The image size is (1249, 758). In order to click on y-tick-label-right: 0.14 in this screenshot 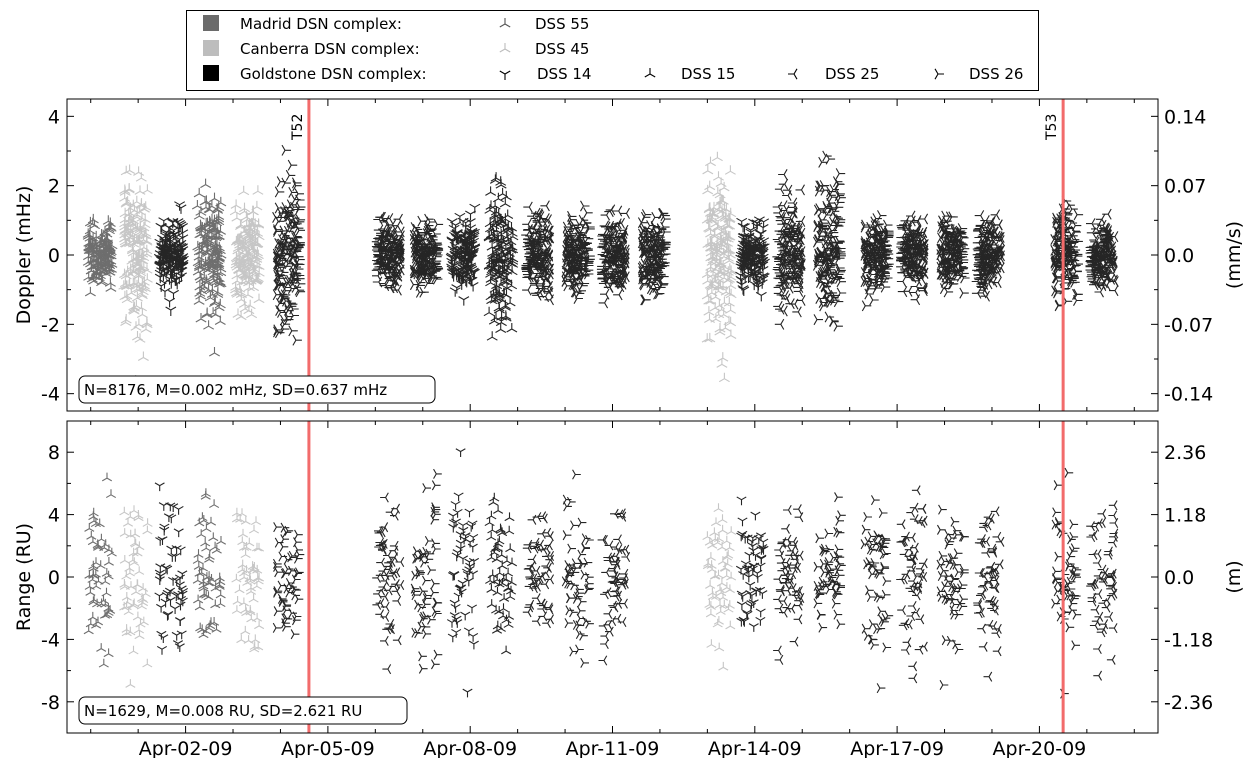, I will do `click(1185, 117)`.